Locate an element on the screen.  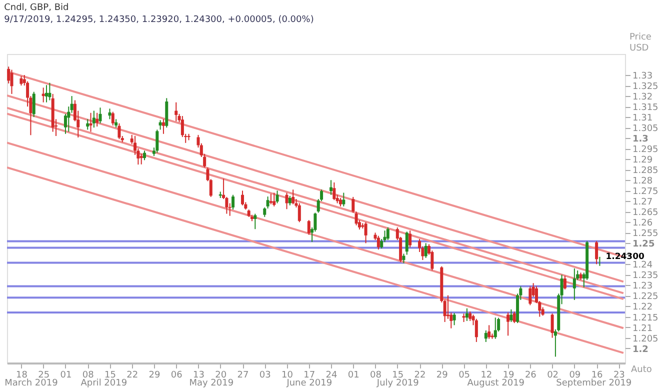
x-tick-label: 17 is located at coordinates (310, 375).